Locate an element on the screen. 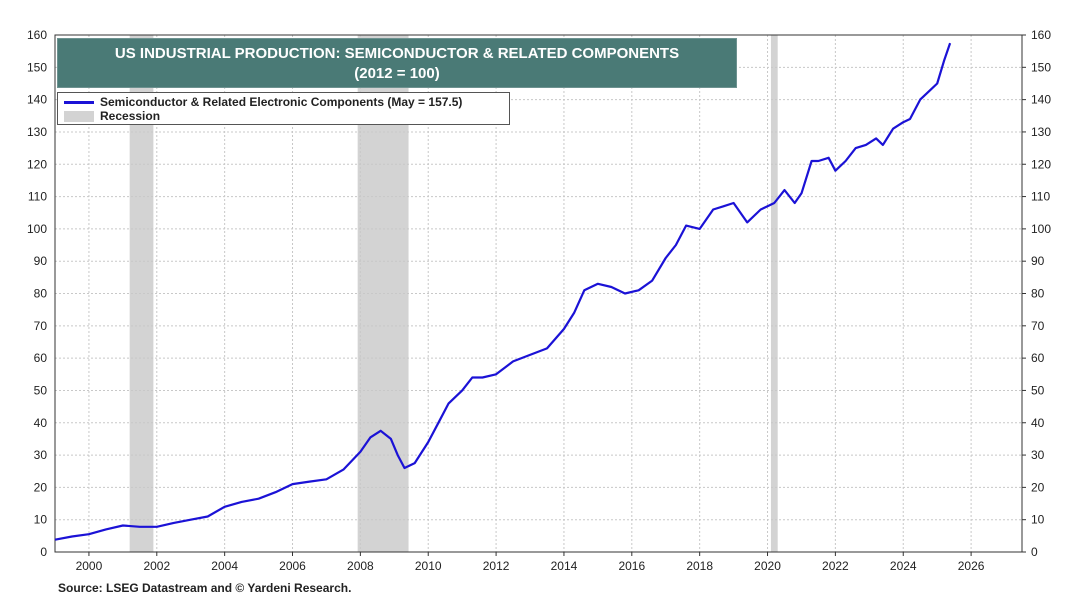  y-axis-right-ticks: 0 10 20 30 40 50 60 70 80 90 100 110 120 130 140 150 160 is located at coordinates (1036, 293).